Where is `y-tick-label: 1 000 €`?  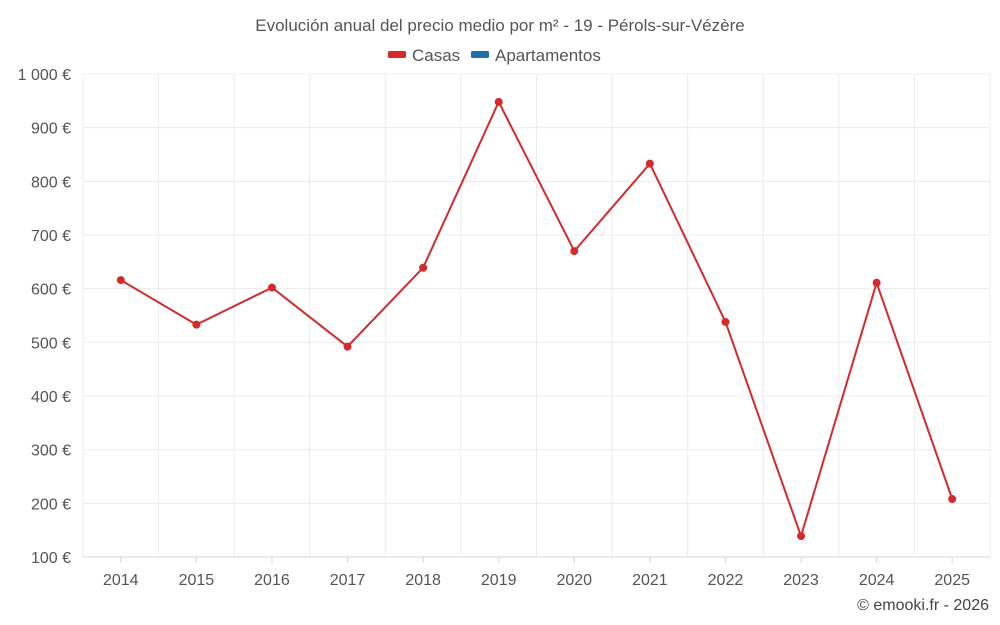
y-tick-label: 1 000 € is located at coordinates (44, 75).